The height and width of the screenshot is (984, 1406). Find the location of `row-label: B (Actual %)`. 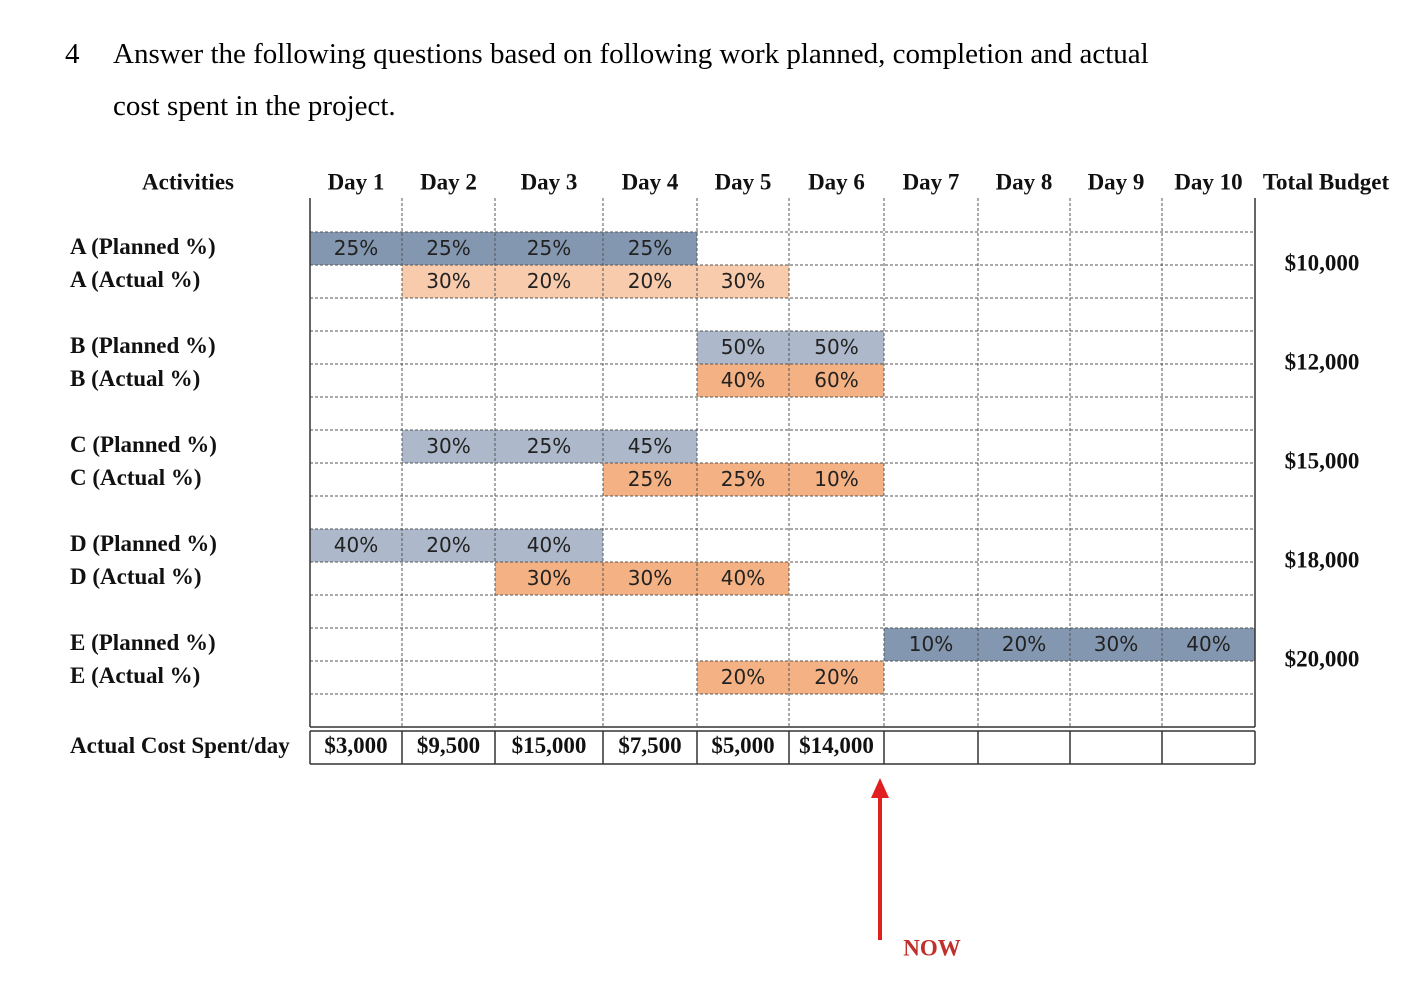

row-label: B (Actual %) is located at coordinates (135, 378).